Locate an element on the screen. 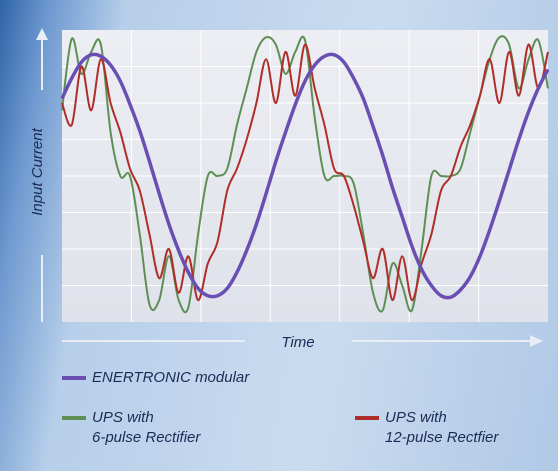  x-axis-label: Time is located at coordinates (297, 342).